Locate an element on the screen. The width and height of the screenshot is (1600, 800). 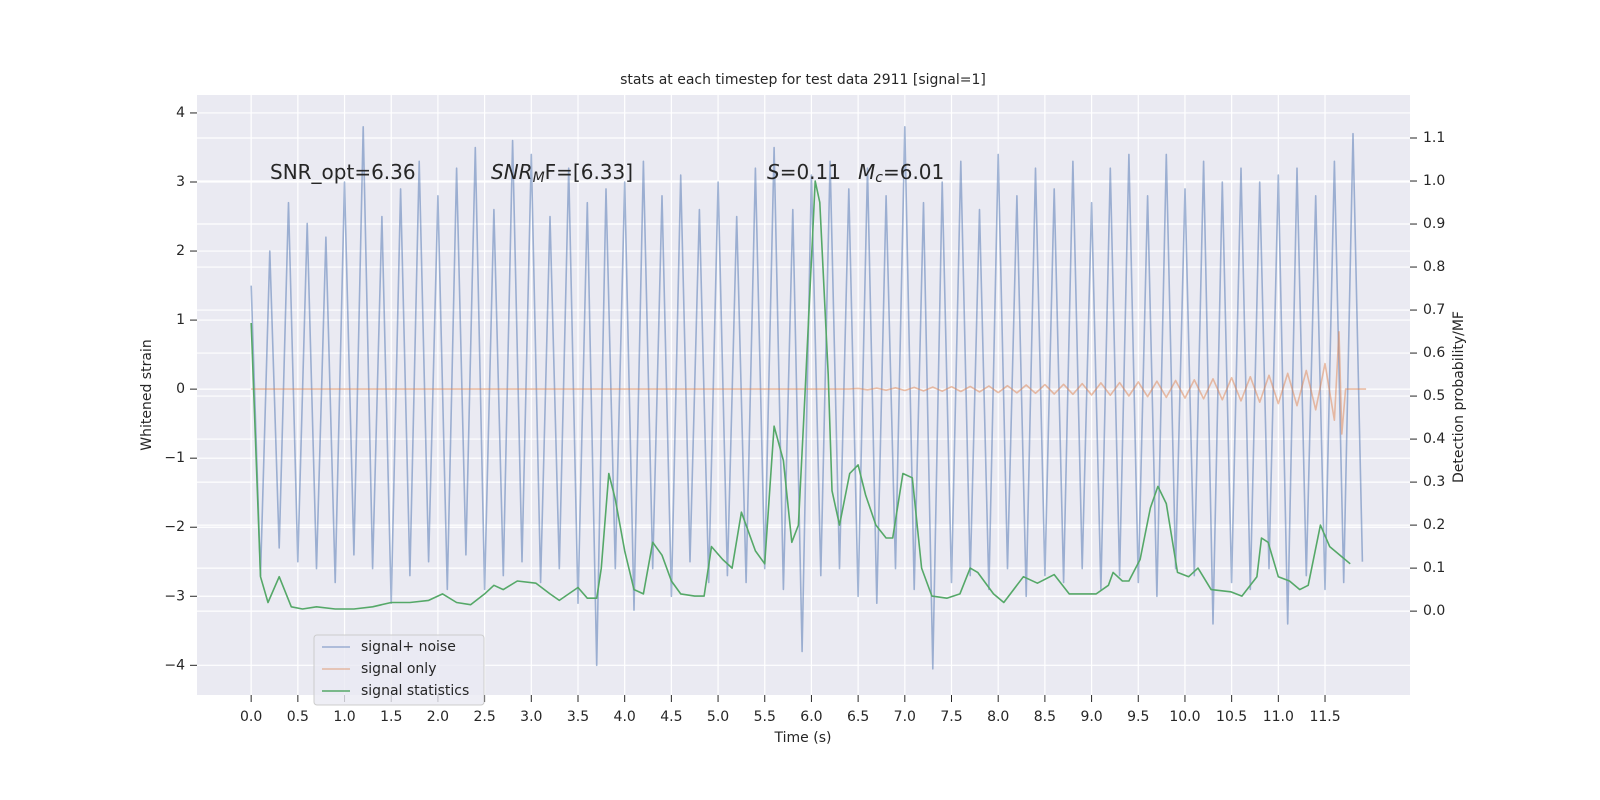
y-tick-label: −1 is located at coordinates (174, 458).